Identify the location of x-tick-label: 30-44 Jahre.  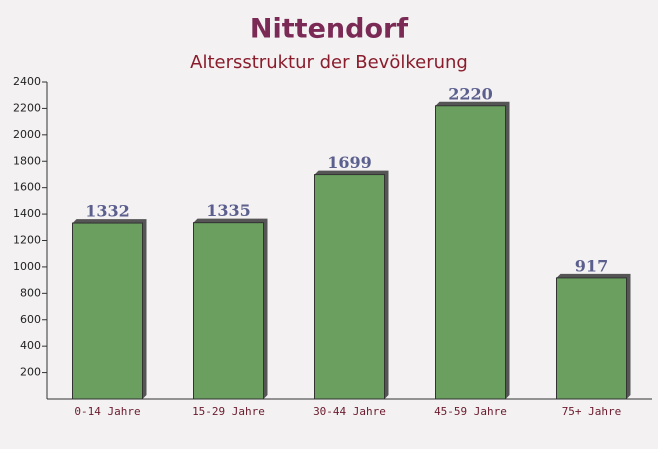
(349, 411).